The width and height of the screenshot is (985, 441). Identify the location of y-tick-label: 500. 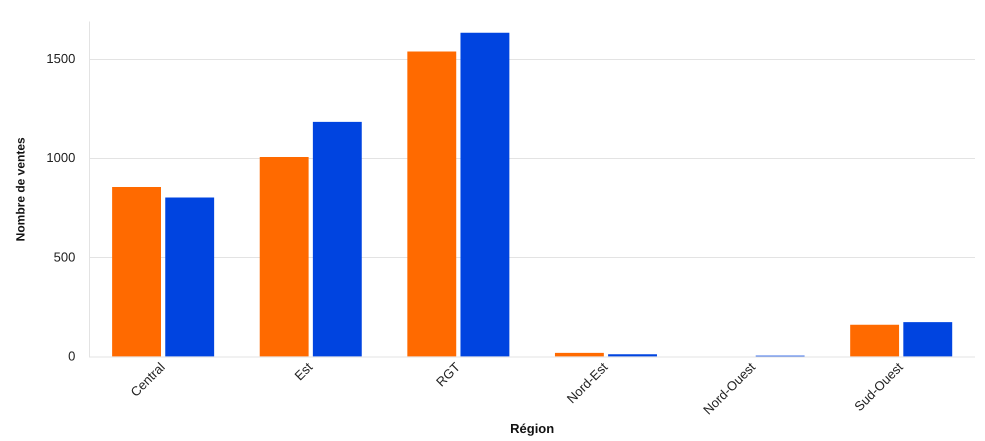
(65, 256).